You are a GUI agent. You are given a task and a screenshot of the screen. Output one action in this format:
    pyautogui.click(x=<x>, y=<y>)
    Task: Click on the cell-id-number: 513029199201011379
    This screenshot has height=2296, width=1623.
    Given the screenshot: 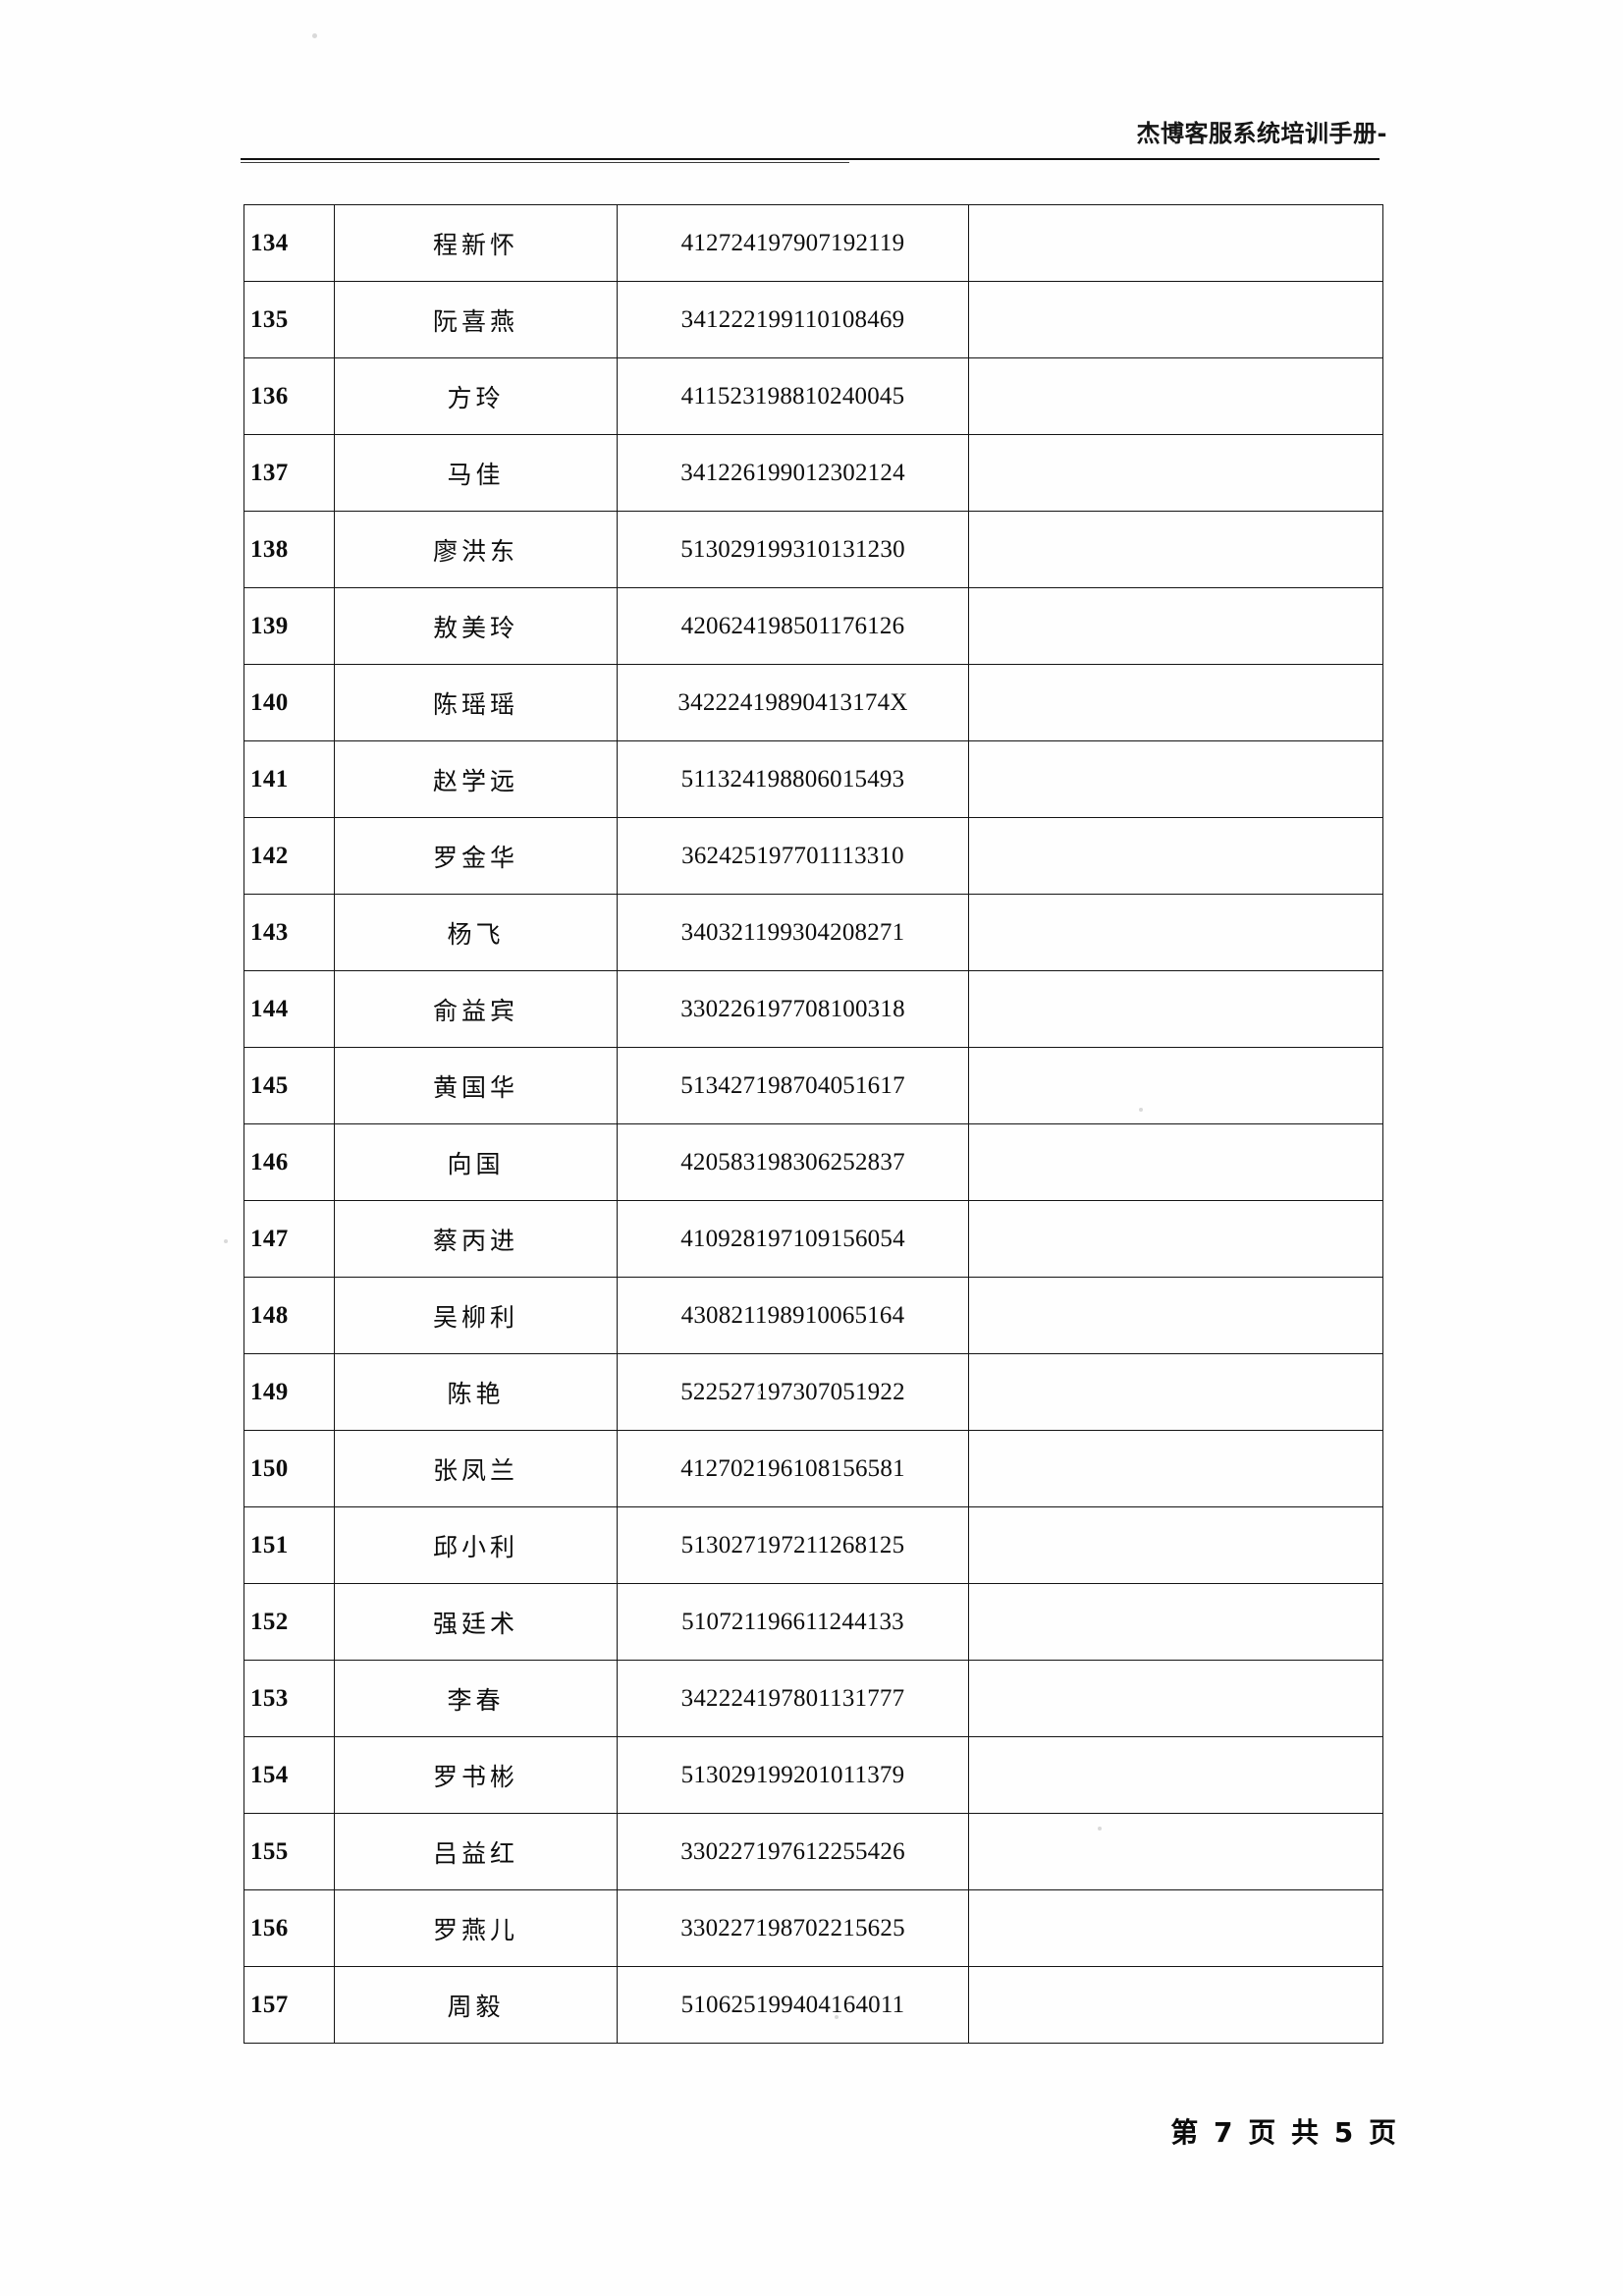 What is the action you would take?
    pyautogui.click(x=793, y=1775)
    